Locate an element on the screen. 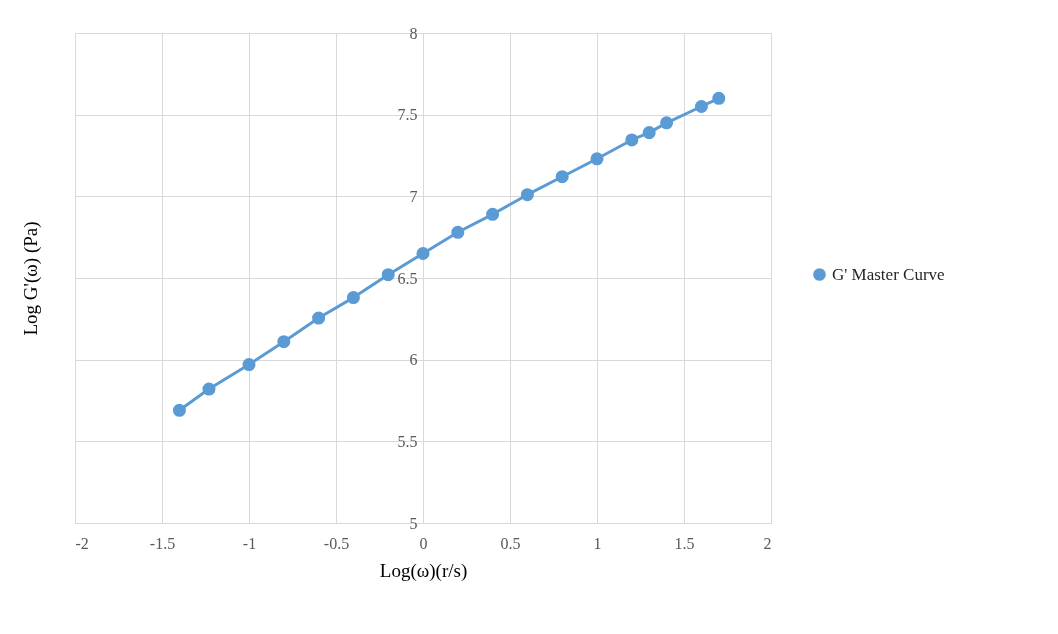 The height and width of the screenshot is (634, 1058). x-tick-label: 1 is located at coordinates (597, 543).